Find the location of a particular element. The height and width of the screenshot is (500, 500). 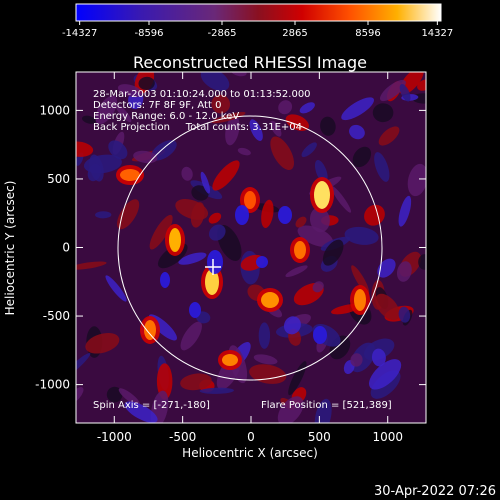

timestamp: 30-Apr-2022 07:26 is located at coordinates (435, 491).